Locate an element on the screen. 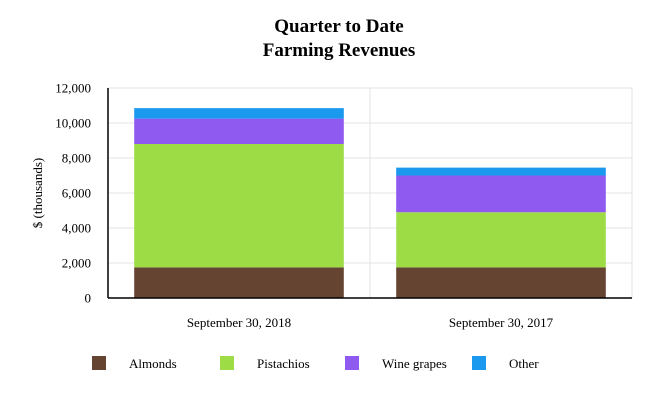 This screenshot has width=666, height=405. y-tick-label-2: 4,000 is located at coordinates (76, 228).